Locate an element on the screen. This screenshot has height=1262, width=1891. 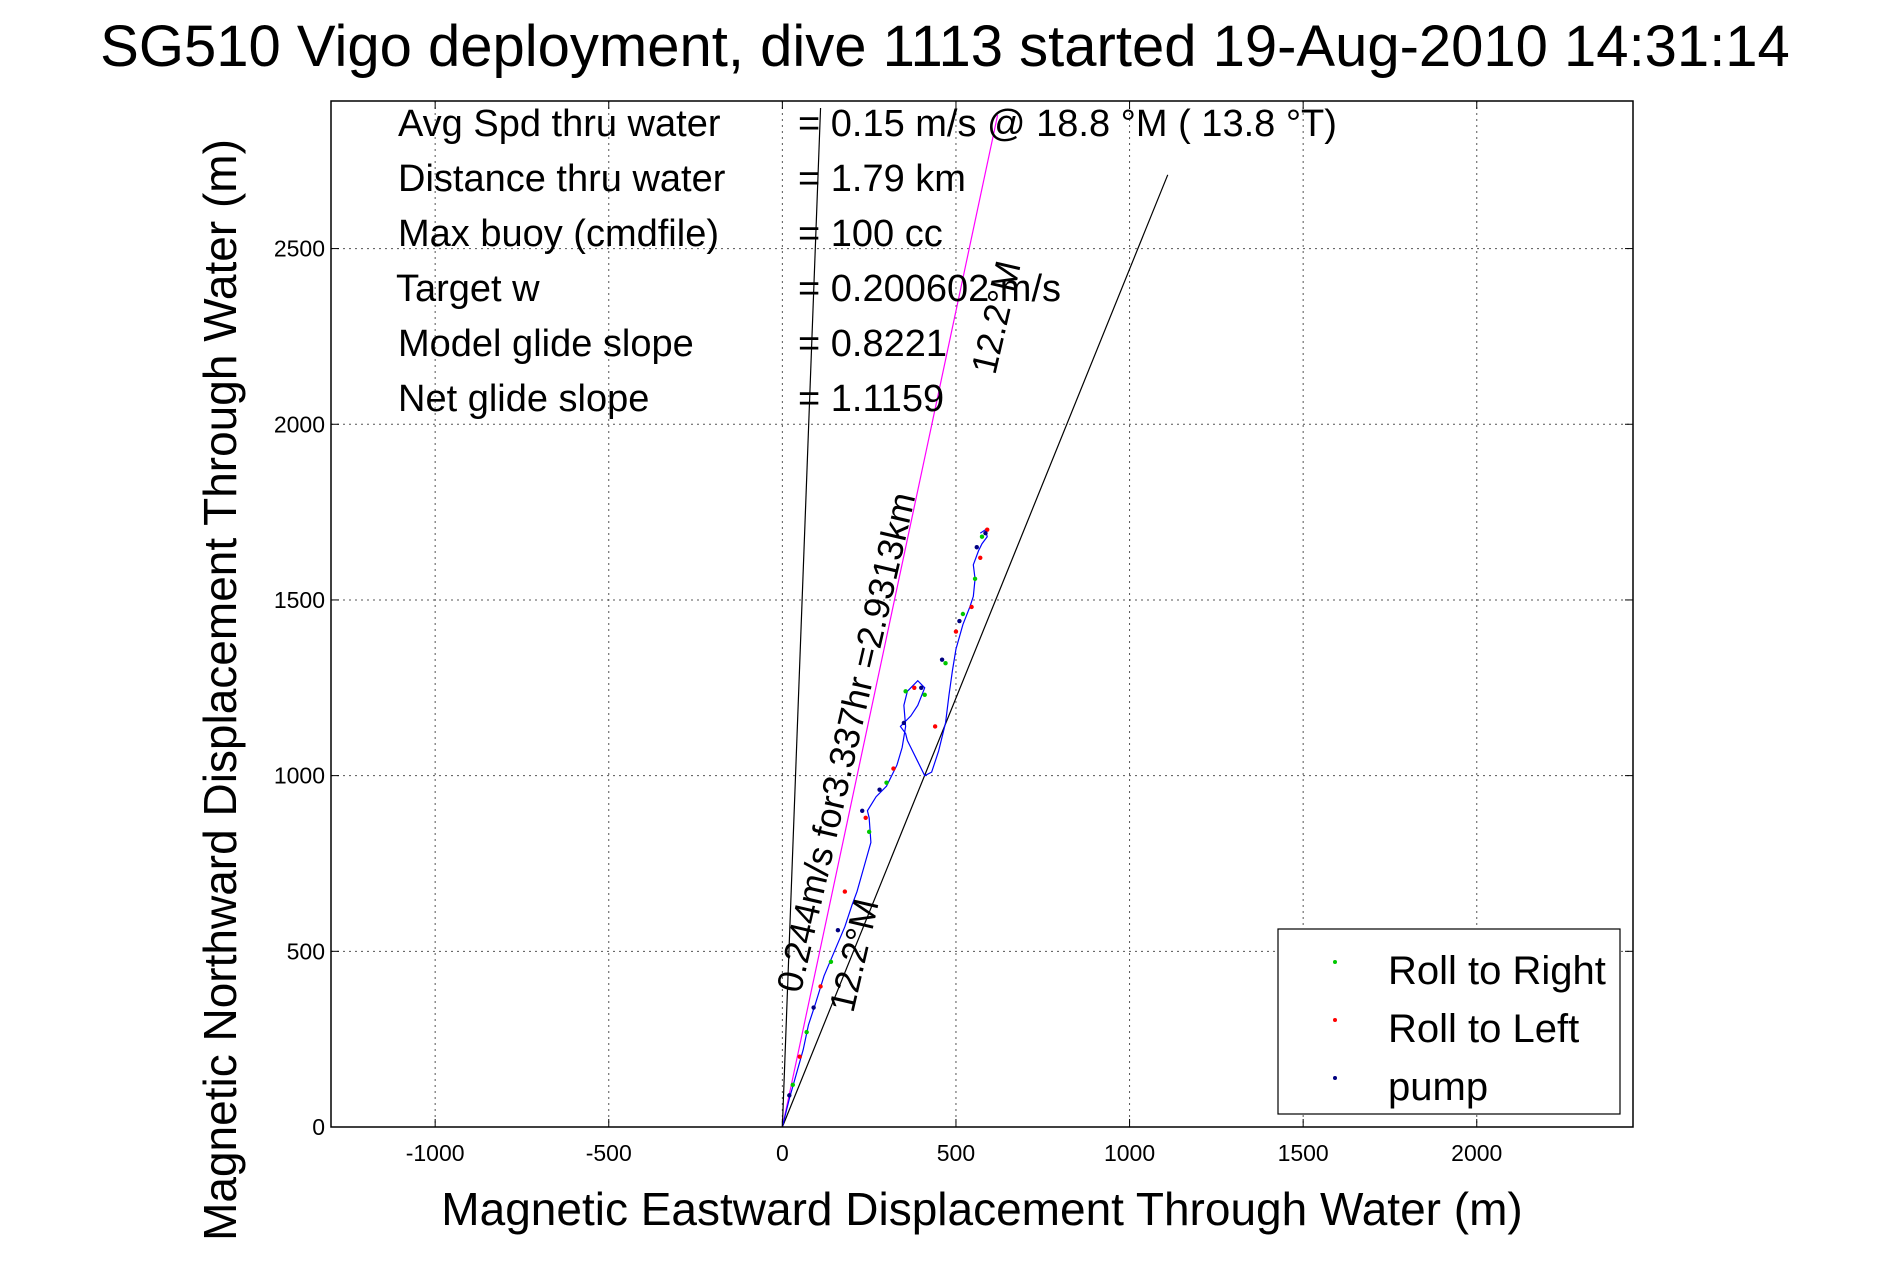
legend: Roll to Right Roll to Left pump is located at coordinates (1449, 1021).